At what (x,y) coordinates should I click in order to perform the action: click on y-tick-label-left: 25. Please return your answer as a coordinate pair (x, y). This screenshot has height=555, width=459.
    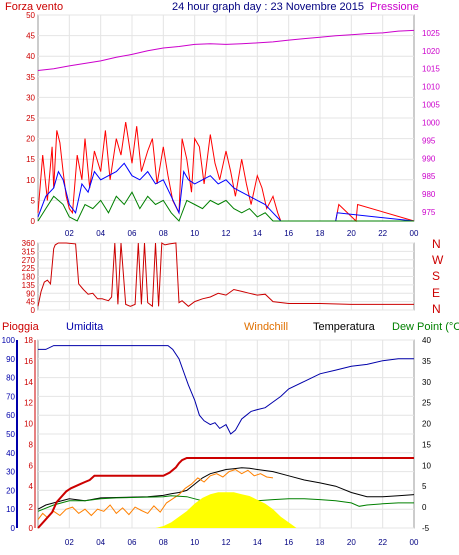
    Looking at the image, I should click on (30, 118).